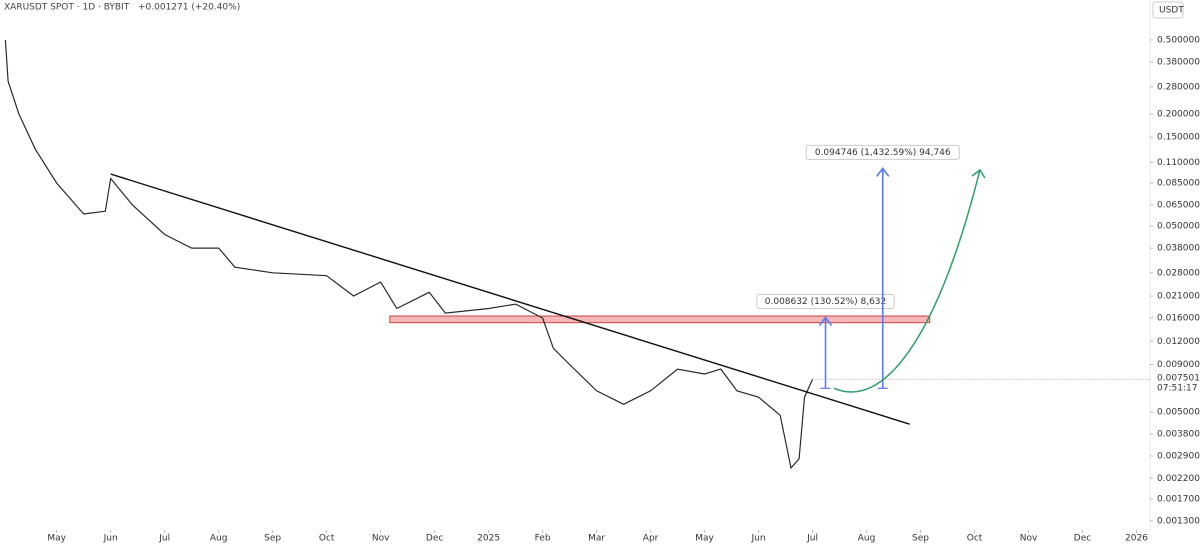 The height and width of the screenshot is (544, 1200). What do you see at coordinates (1178, 379) in the screenshot?
I see `last-price: 0.007501` at bounding box center [1178, 379].